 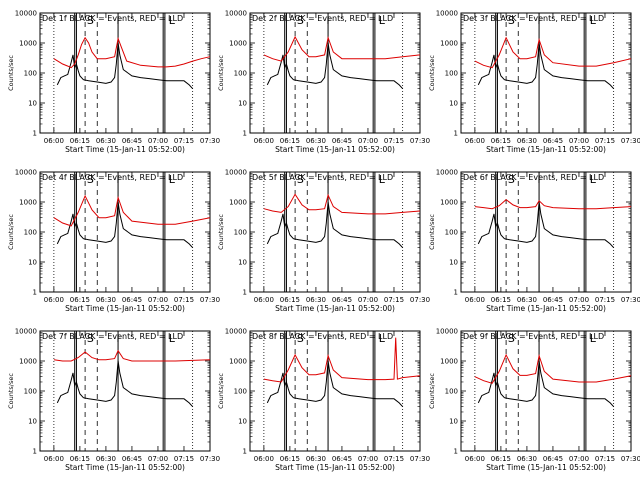 I want to click on chart-title: Det 5f BLACK = Events, RED = LLD, so click(x=322, y=177).